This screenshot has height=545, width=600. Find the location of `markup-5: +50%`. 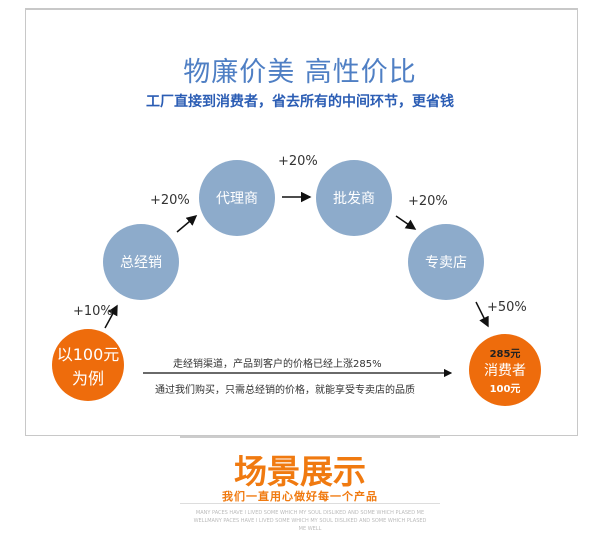

markup-5: +50% is located at coordinates (507, 307).